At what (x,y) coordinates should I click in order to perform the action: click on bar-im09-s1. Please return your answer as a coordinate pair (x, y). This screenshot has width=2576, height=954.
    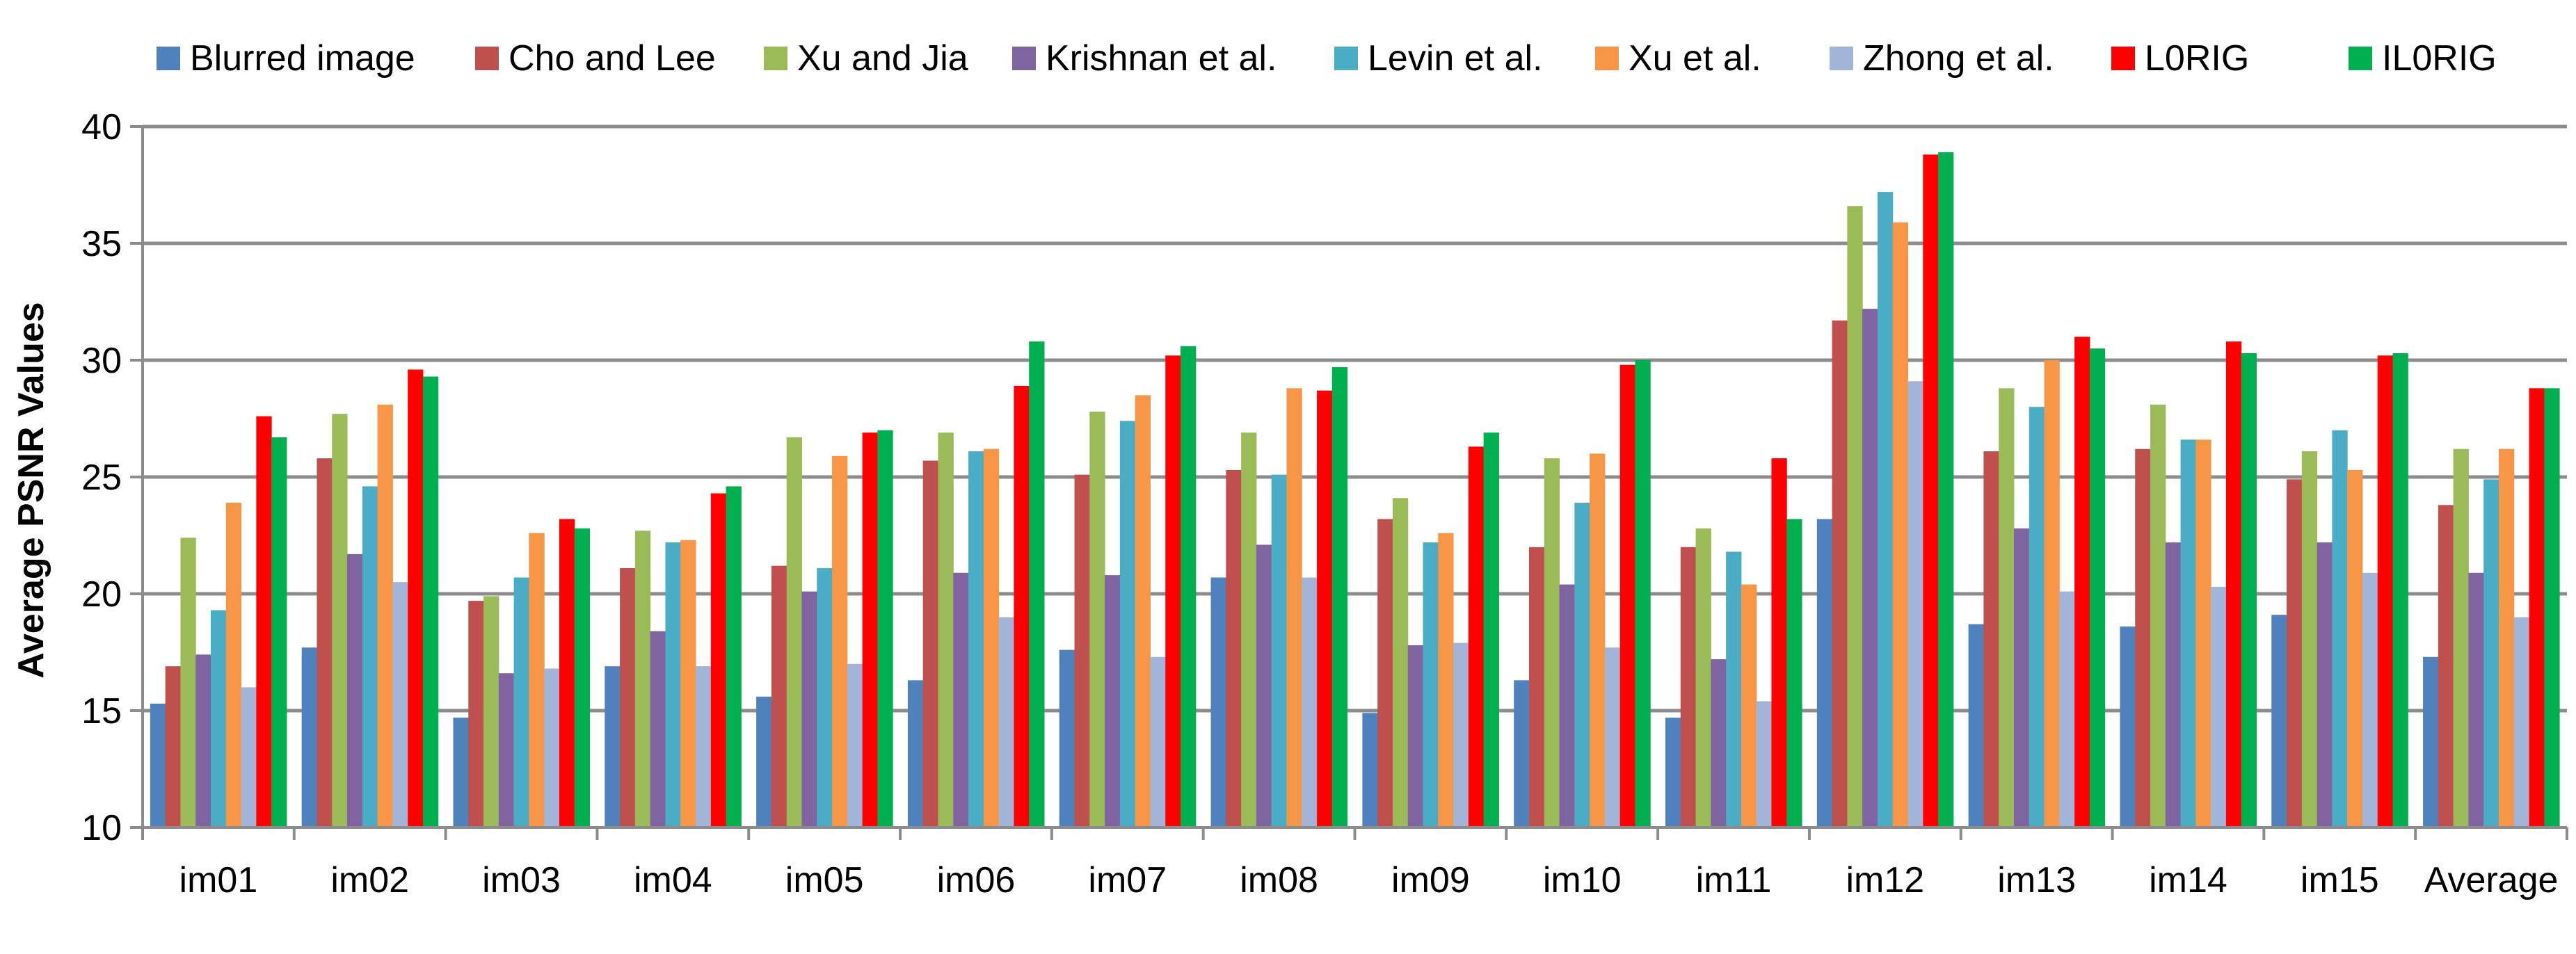
    Looking at the image, I should click on (1370, 770).